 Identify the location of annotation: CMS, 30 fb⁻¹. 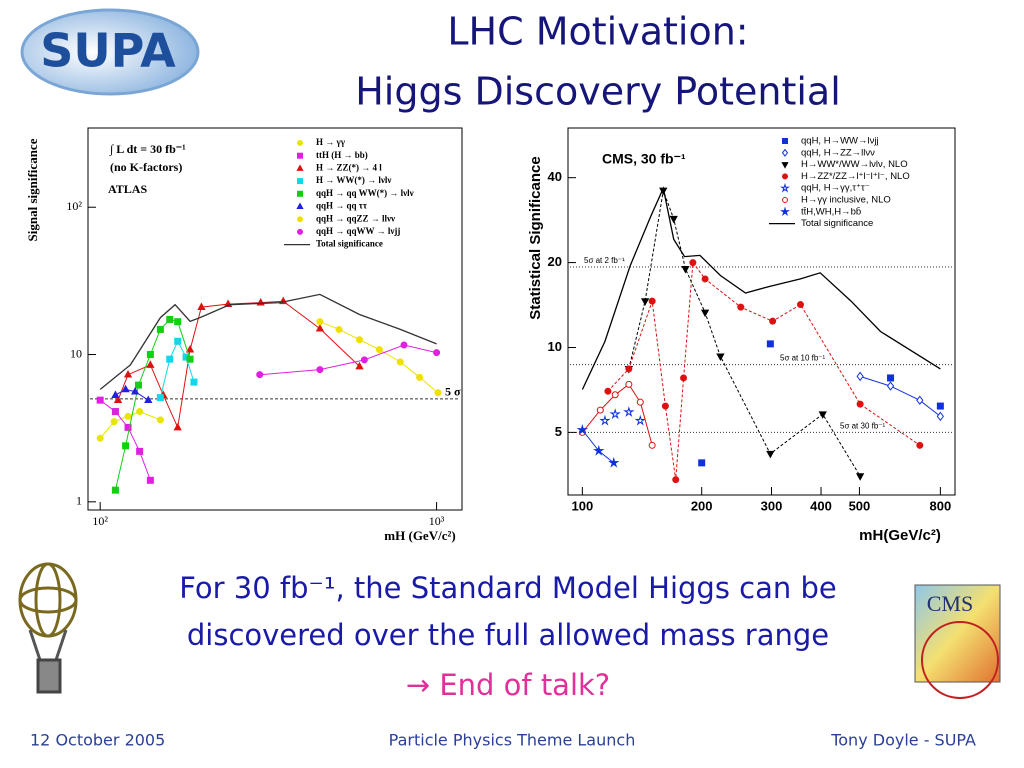
(644, 159).